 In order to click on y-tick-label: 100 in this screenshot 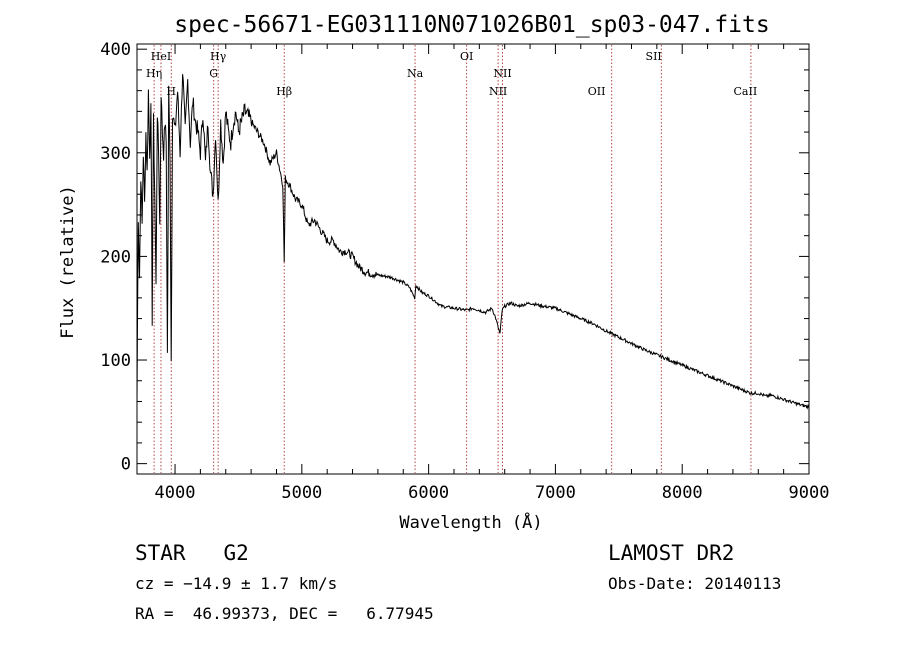, I will do `click(115, 361)`.